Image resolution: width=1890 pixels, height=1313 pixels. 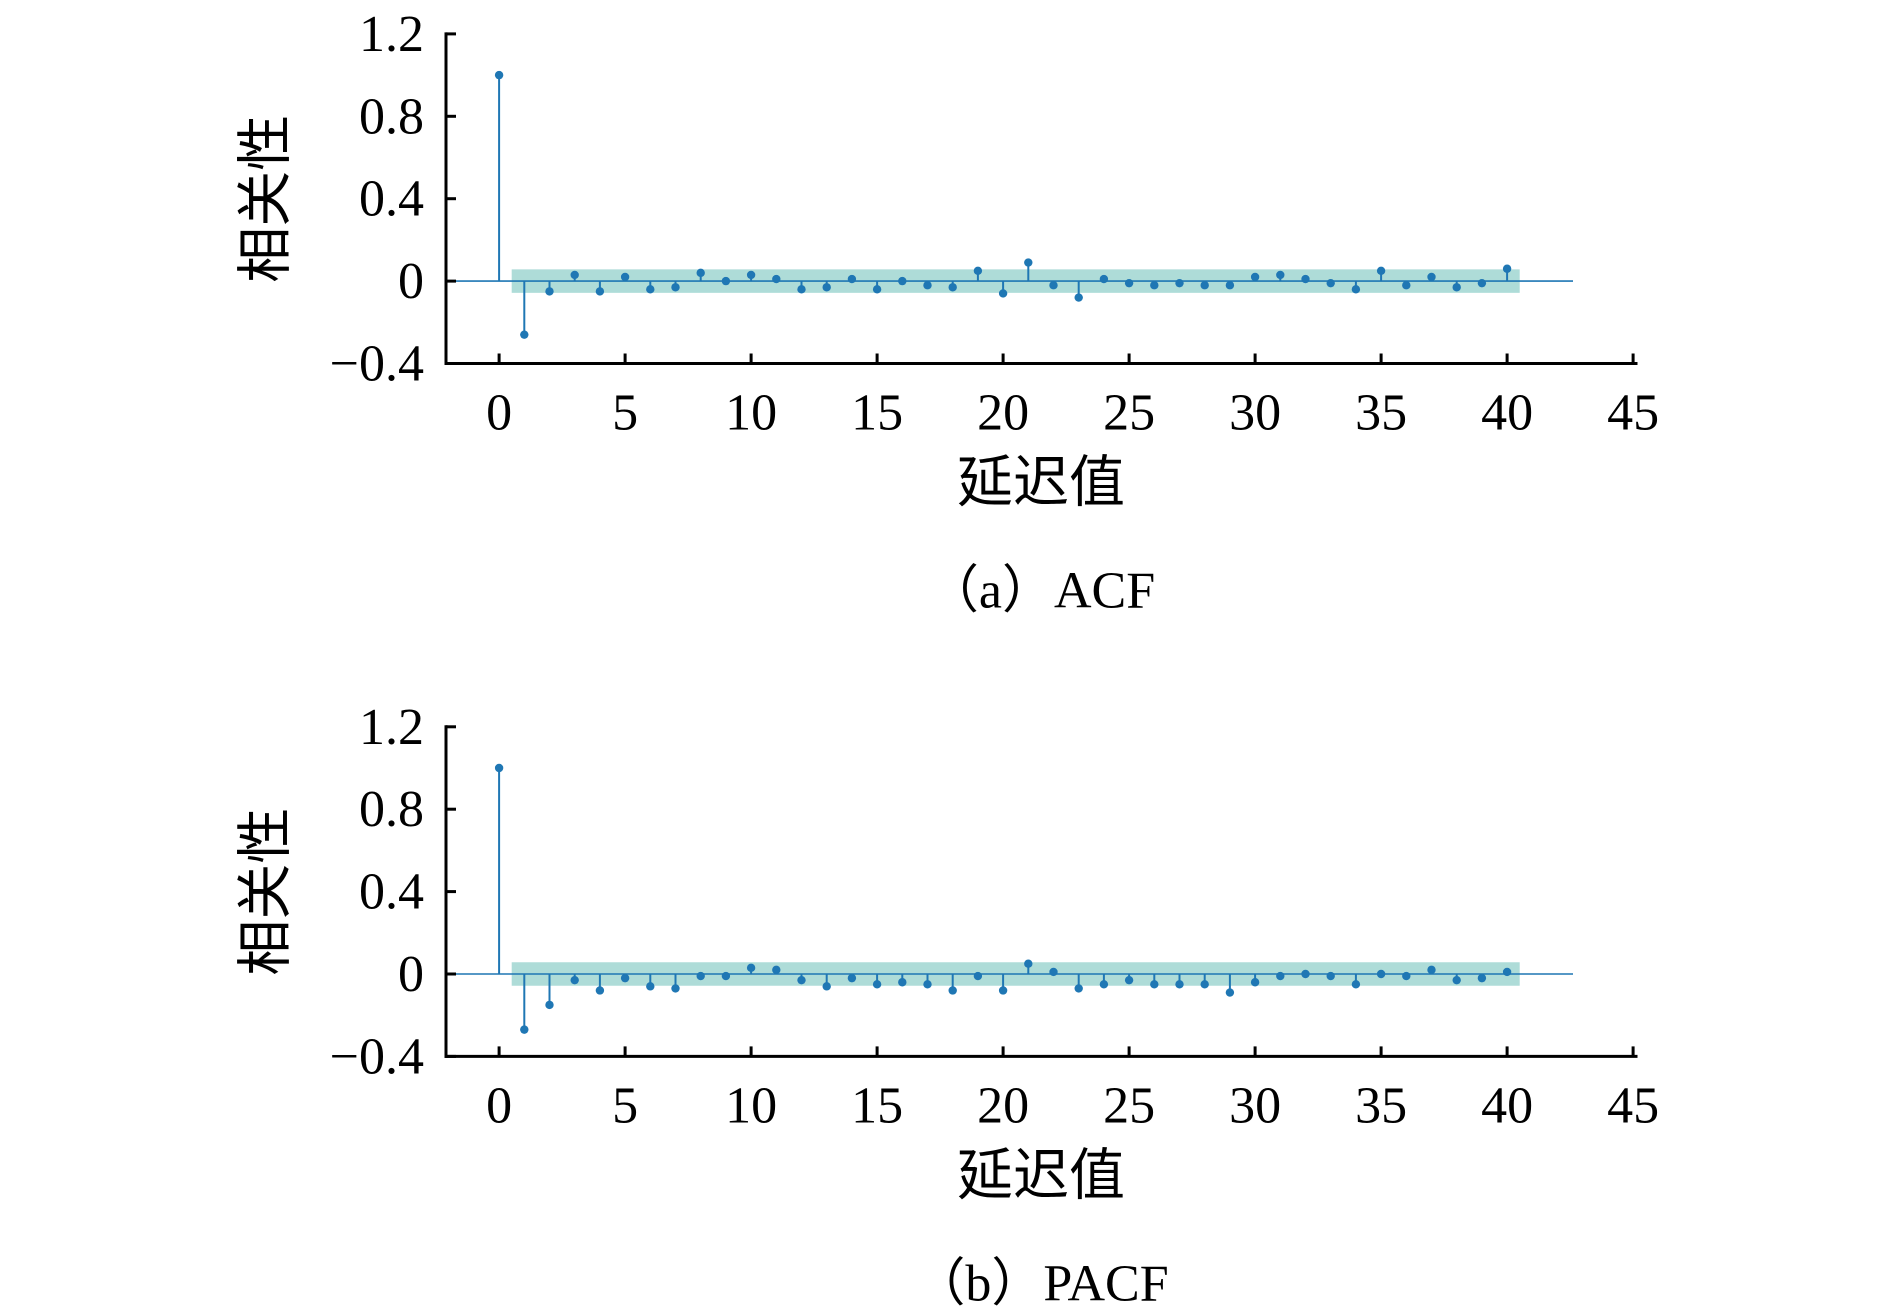 What do you see at coordinates (266, 892) in the screenshot?
I see `pacf-y-axis-title: 相关性` at bounding box center [266, 892].